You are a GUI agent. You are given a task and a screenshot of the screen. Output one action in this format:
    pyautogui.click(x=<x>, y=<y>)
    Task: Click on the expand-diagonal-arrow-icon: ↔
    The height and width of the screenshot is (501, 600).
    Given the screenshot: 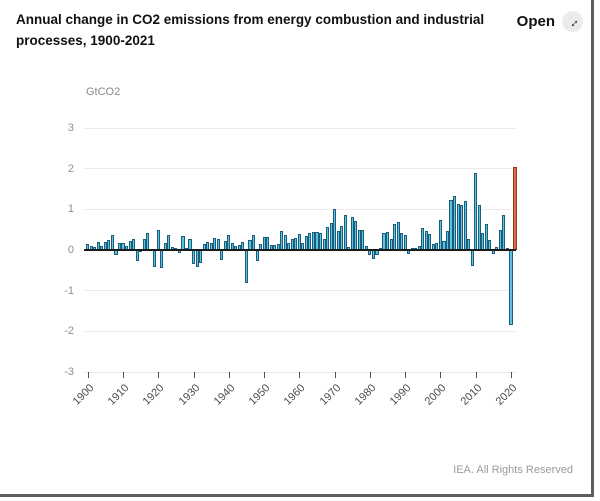 What is the action you would take?
    pyautogui.click(x=572, y=21)
    